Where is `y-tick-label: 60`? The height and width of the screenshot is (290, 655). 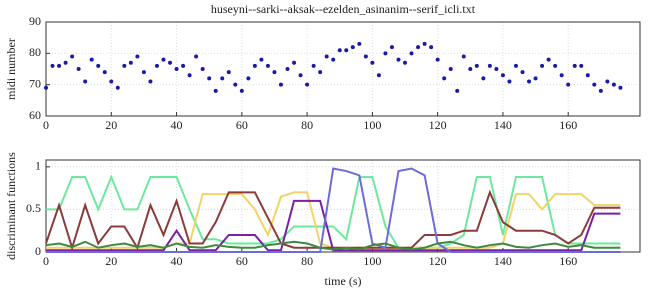
y-tick-label: 60 is located at coordinates (35, 115).